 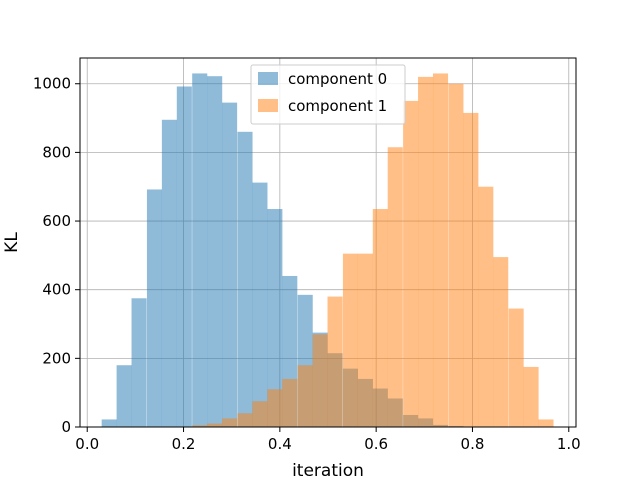 I want to click on y-tick-label-3: 600, so click(x=56, y=221).